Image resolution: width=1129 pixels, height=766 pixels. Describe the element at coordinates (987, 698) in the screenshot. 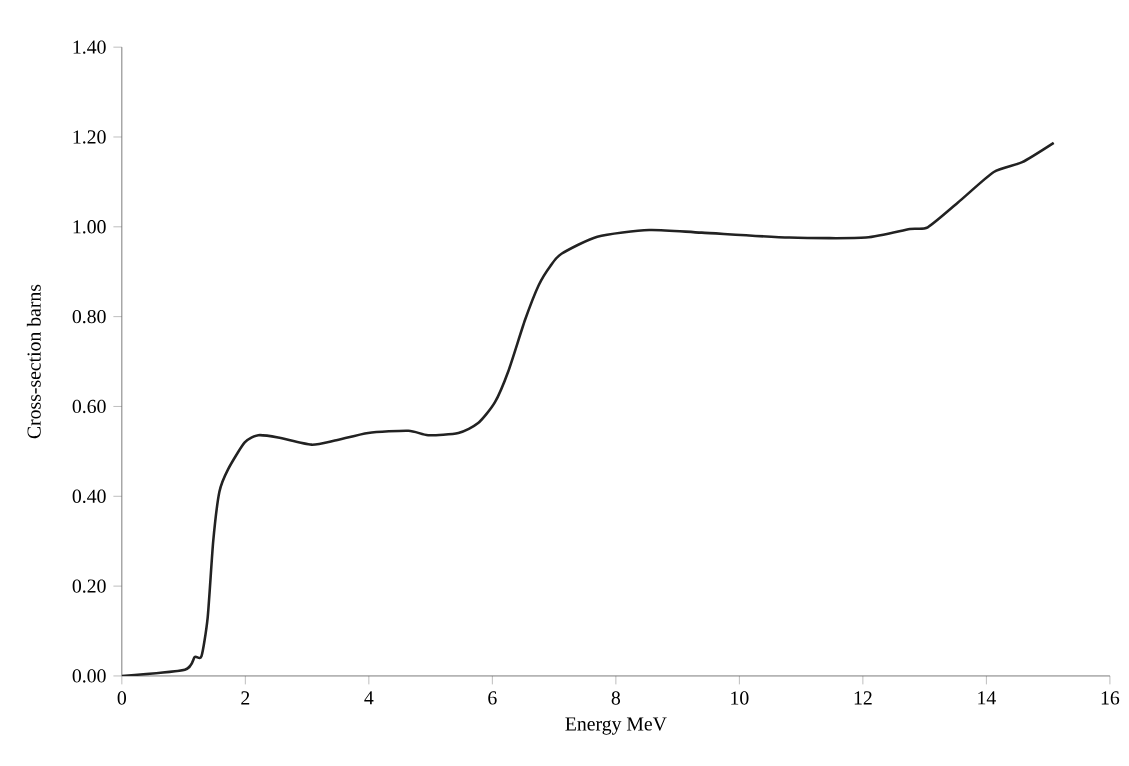

I see `x-tick-label: 14` at that location.